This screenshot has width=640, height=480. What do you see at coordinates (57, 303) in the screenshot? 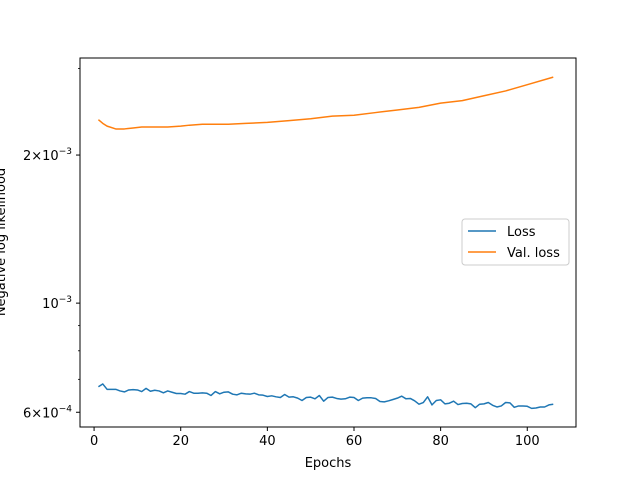
I see `y-tick-label: 10−3` at bounding box center [57, 303].